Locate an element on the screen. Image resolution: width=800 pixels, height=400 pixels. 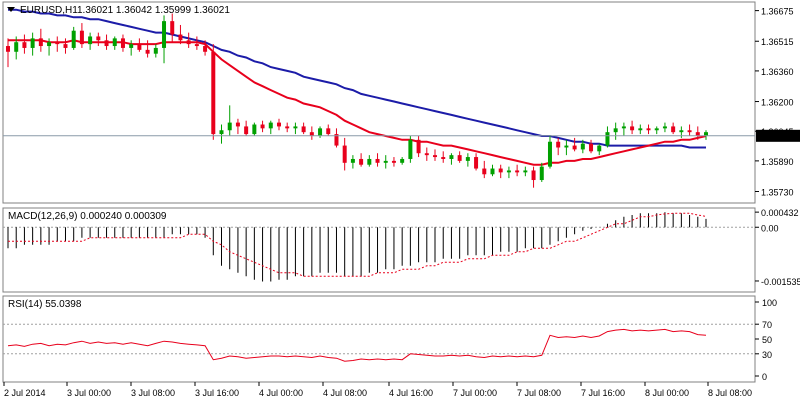
rsi-tick-label: 0 is located at coordinates (764, 377).